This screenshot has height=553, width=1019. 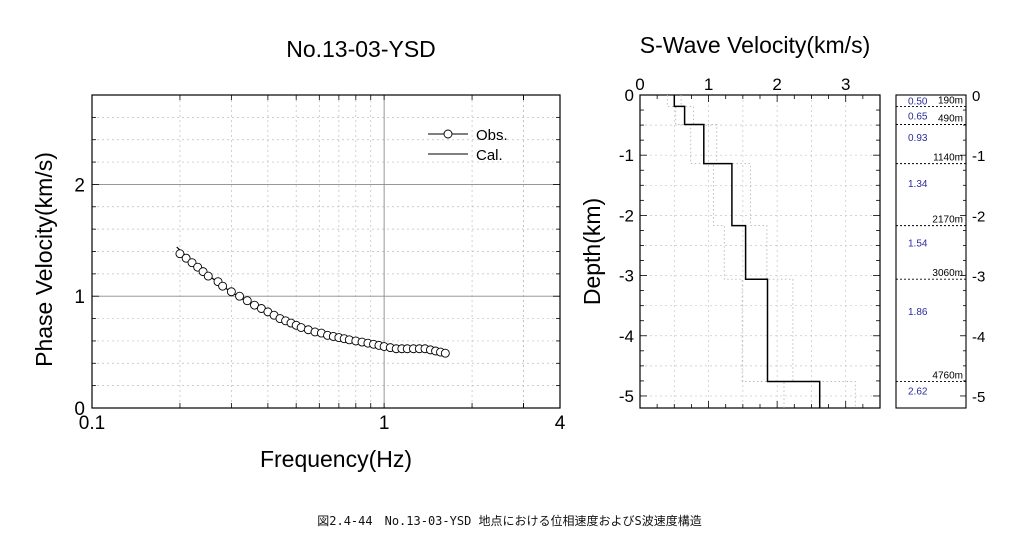 I want to click on cal-series-line, so click(x=311, y=300).